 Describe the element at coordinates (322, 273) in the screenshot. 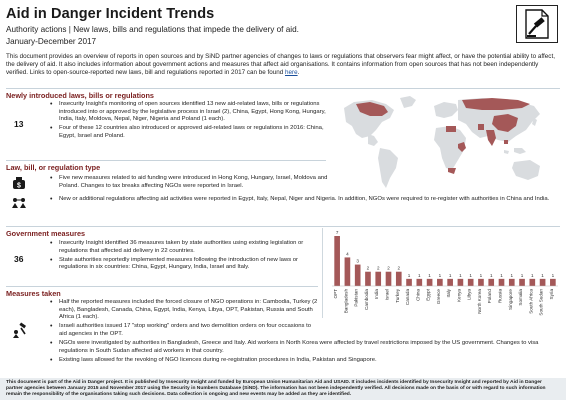

I see `chart-divider` at that location.